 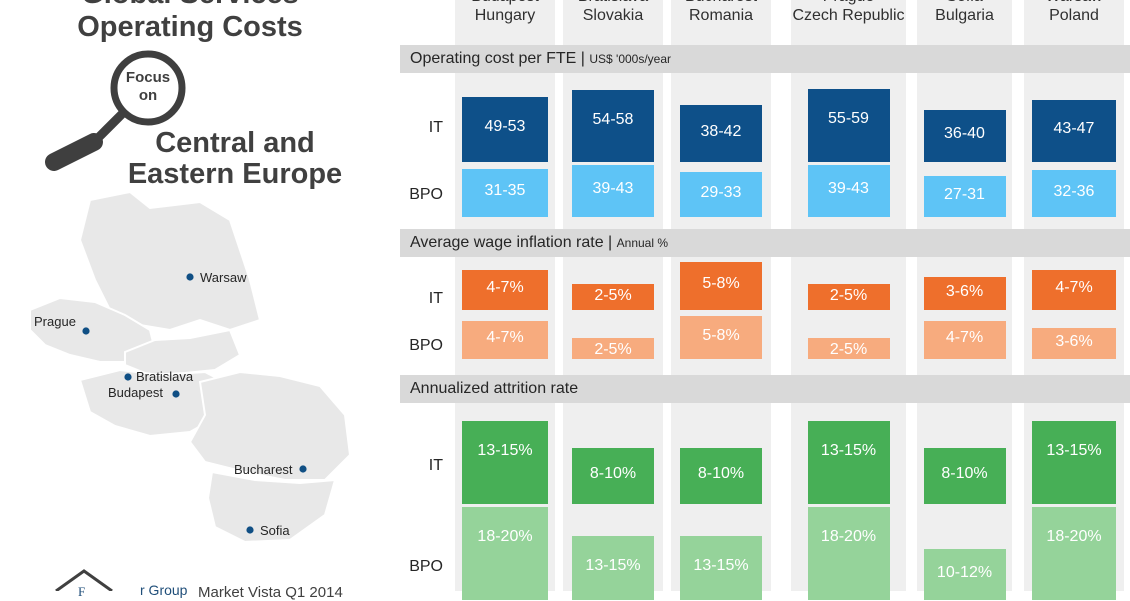 What do you see at coordinates (176, 394) in the screenshot?
I see `city-dot-budapest` at bounding box center [176, 394].